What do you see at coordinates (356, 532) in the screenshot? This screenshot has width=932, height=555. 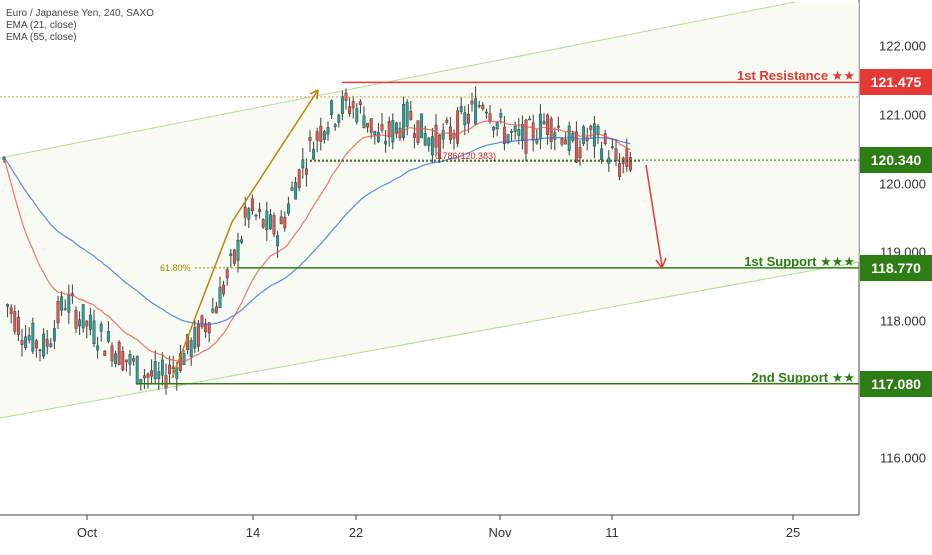 I see `time-tick-label: 22` at bounding box center [356, 532].